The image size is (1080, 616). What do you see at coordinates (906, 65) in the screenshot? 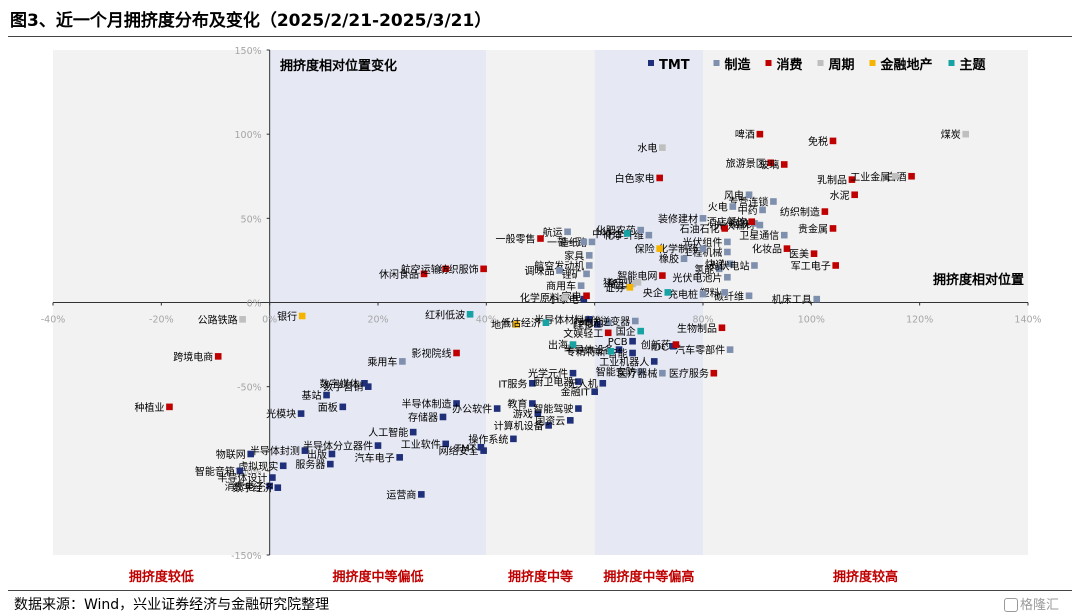
I see `legend-label-4: 金融地产` at bounding box center [906, 65].